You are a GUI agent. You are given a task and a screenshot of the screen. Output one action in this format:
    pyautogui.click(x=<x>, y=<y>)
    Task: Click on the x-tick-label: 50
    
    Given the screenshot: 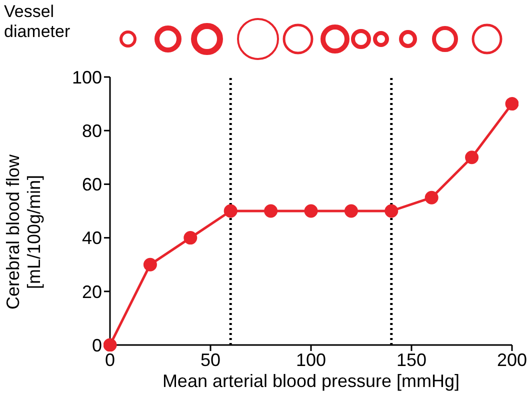 What is the action you would take?
    pyautogui.click(x=210, y=360)
    